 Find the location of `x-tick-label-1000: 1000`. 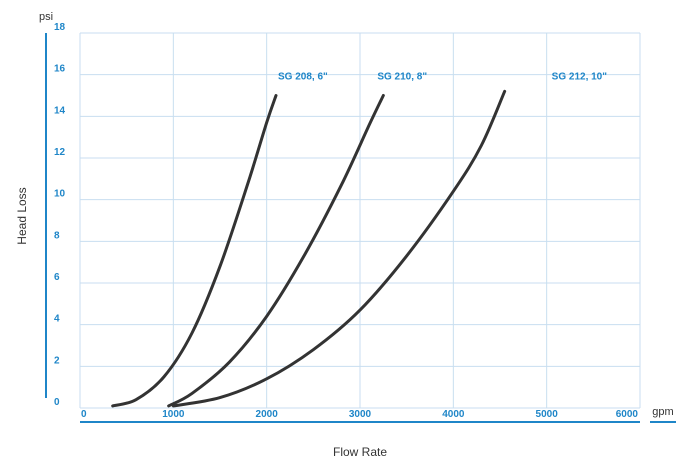

x-tick-label-1000: 1000 is located at coordinates (173, 414).